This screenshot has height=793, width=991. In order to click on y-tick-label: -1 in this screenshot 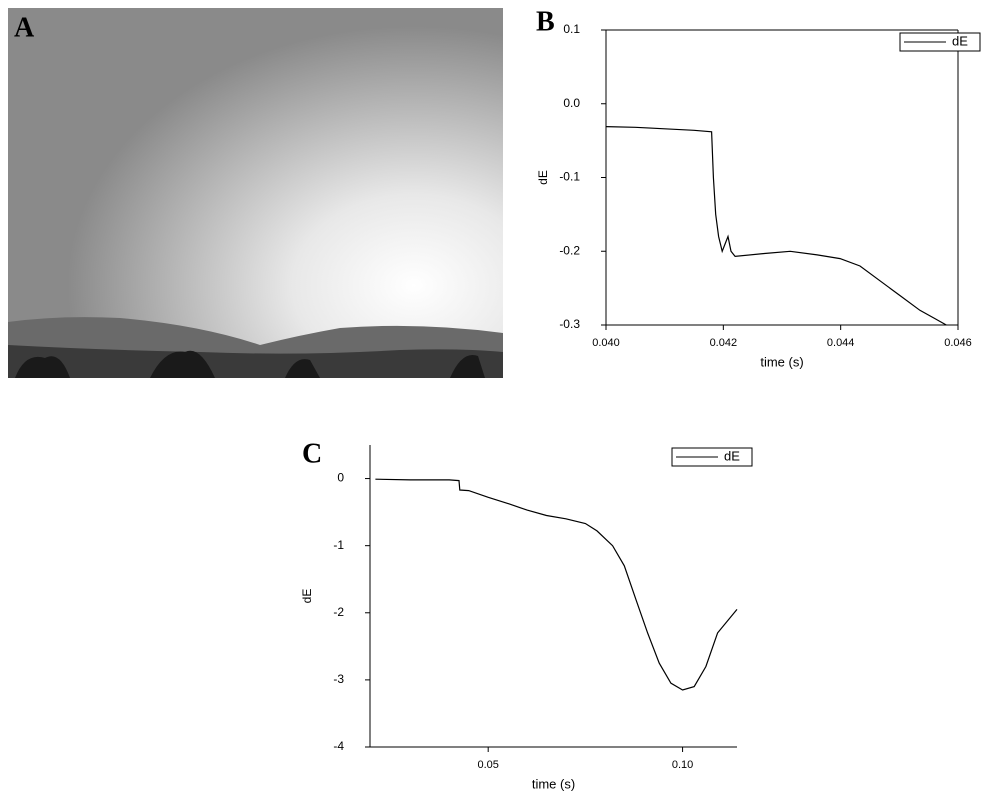, I will do `click(338, 545)`.